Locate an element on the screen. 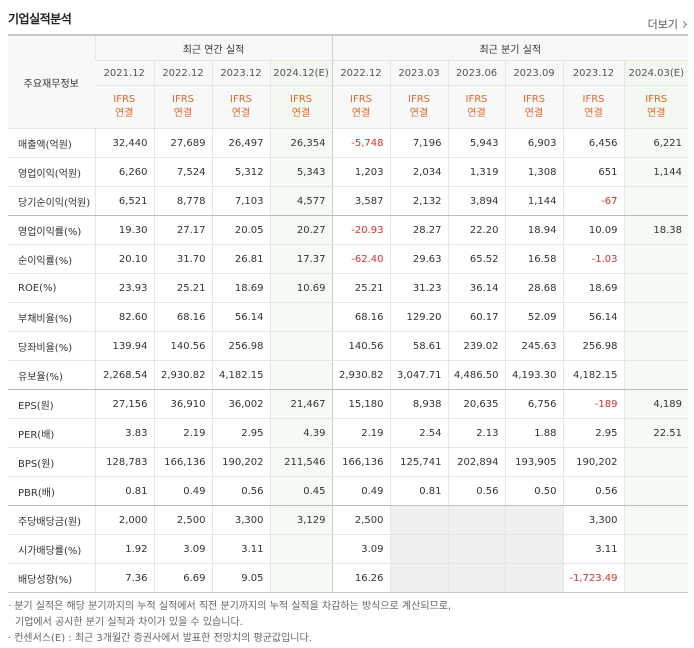  value-cell: 28.68 is located at coordinates (533, 288).